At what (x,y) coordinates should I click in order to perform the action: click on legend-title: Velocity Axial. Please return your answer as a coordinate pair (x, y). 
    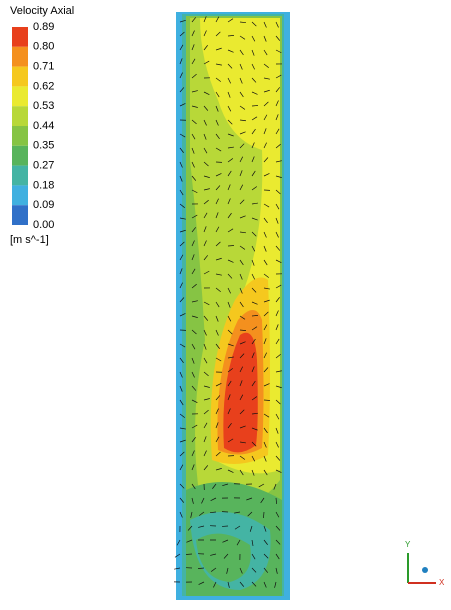
    Looking at the image, I should click on (42, 11).